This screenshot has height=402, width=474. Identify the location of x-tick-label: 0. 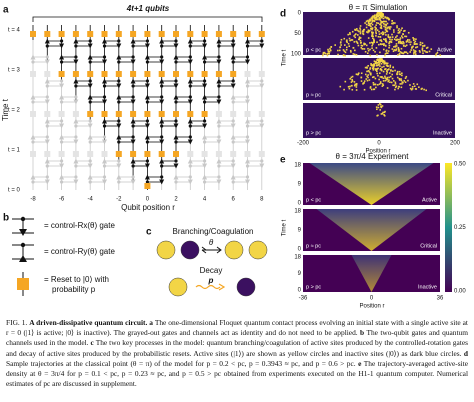
(379, 144).